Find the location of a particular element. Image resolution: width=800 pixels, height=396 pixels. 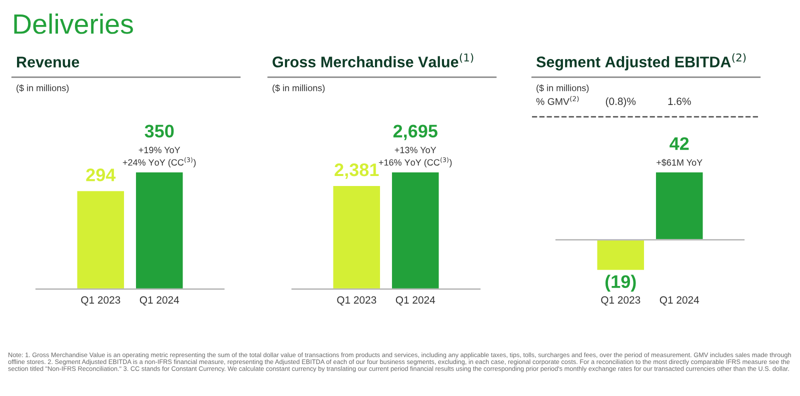

annotation: +24% YoY (CC$^{(3)}$) is located at coordinates (159, 162).